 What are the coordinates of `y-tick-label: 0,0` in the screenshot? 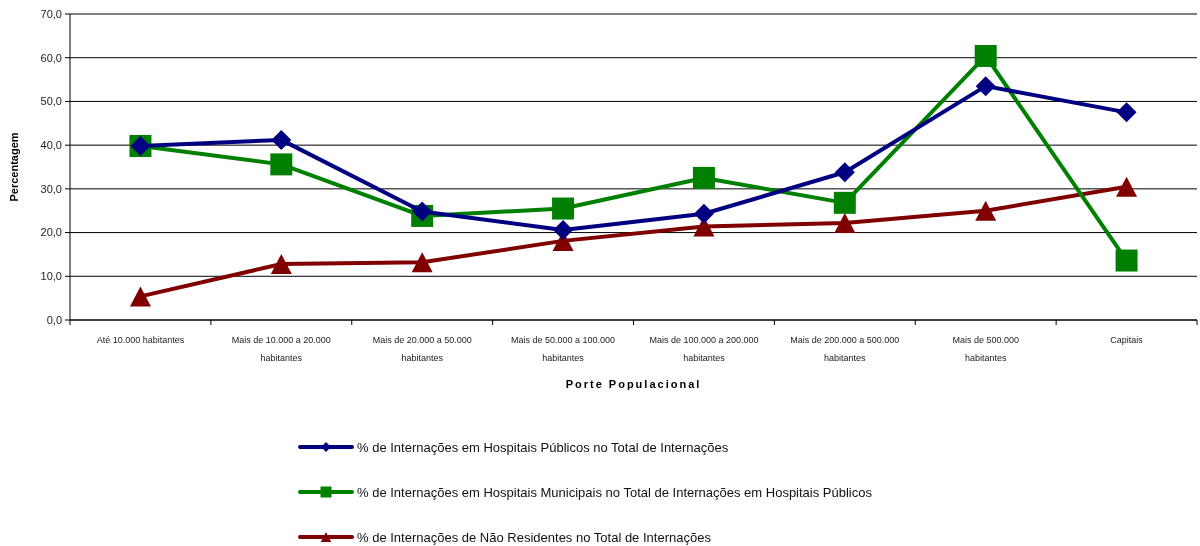 It's located at (54, 319).